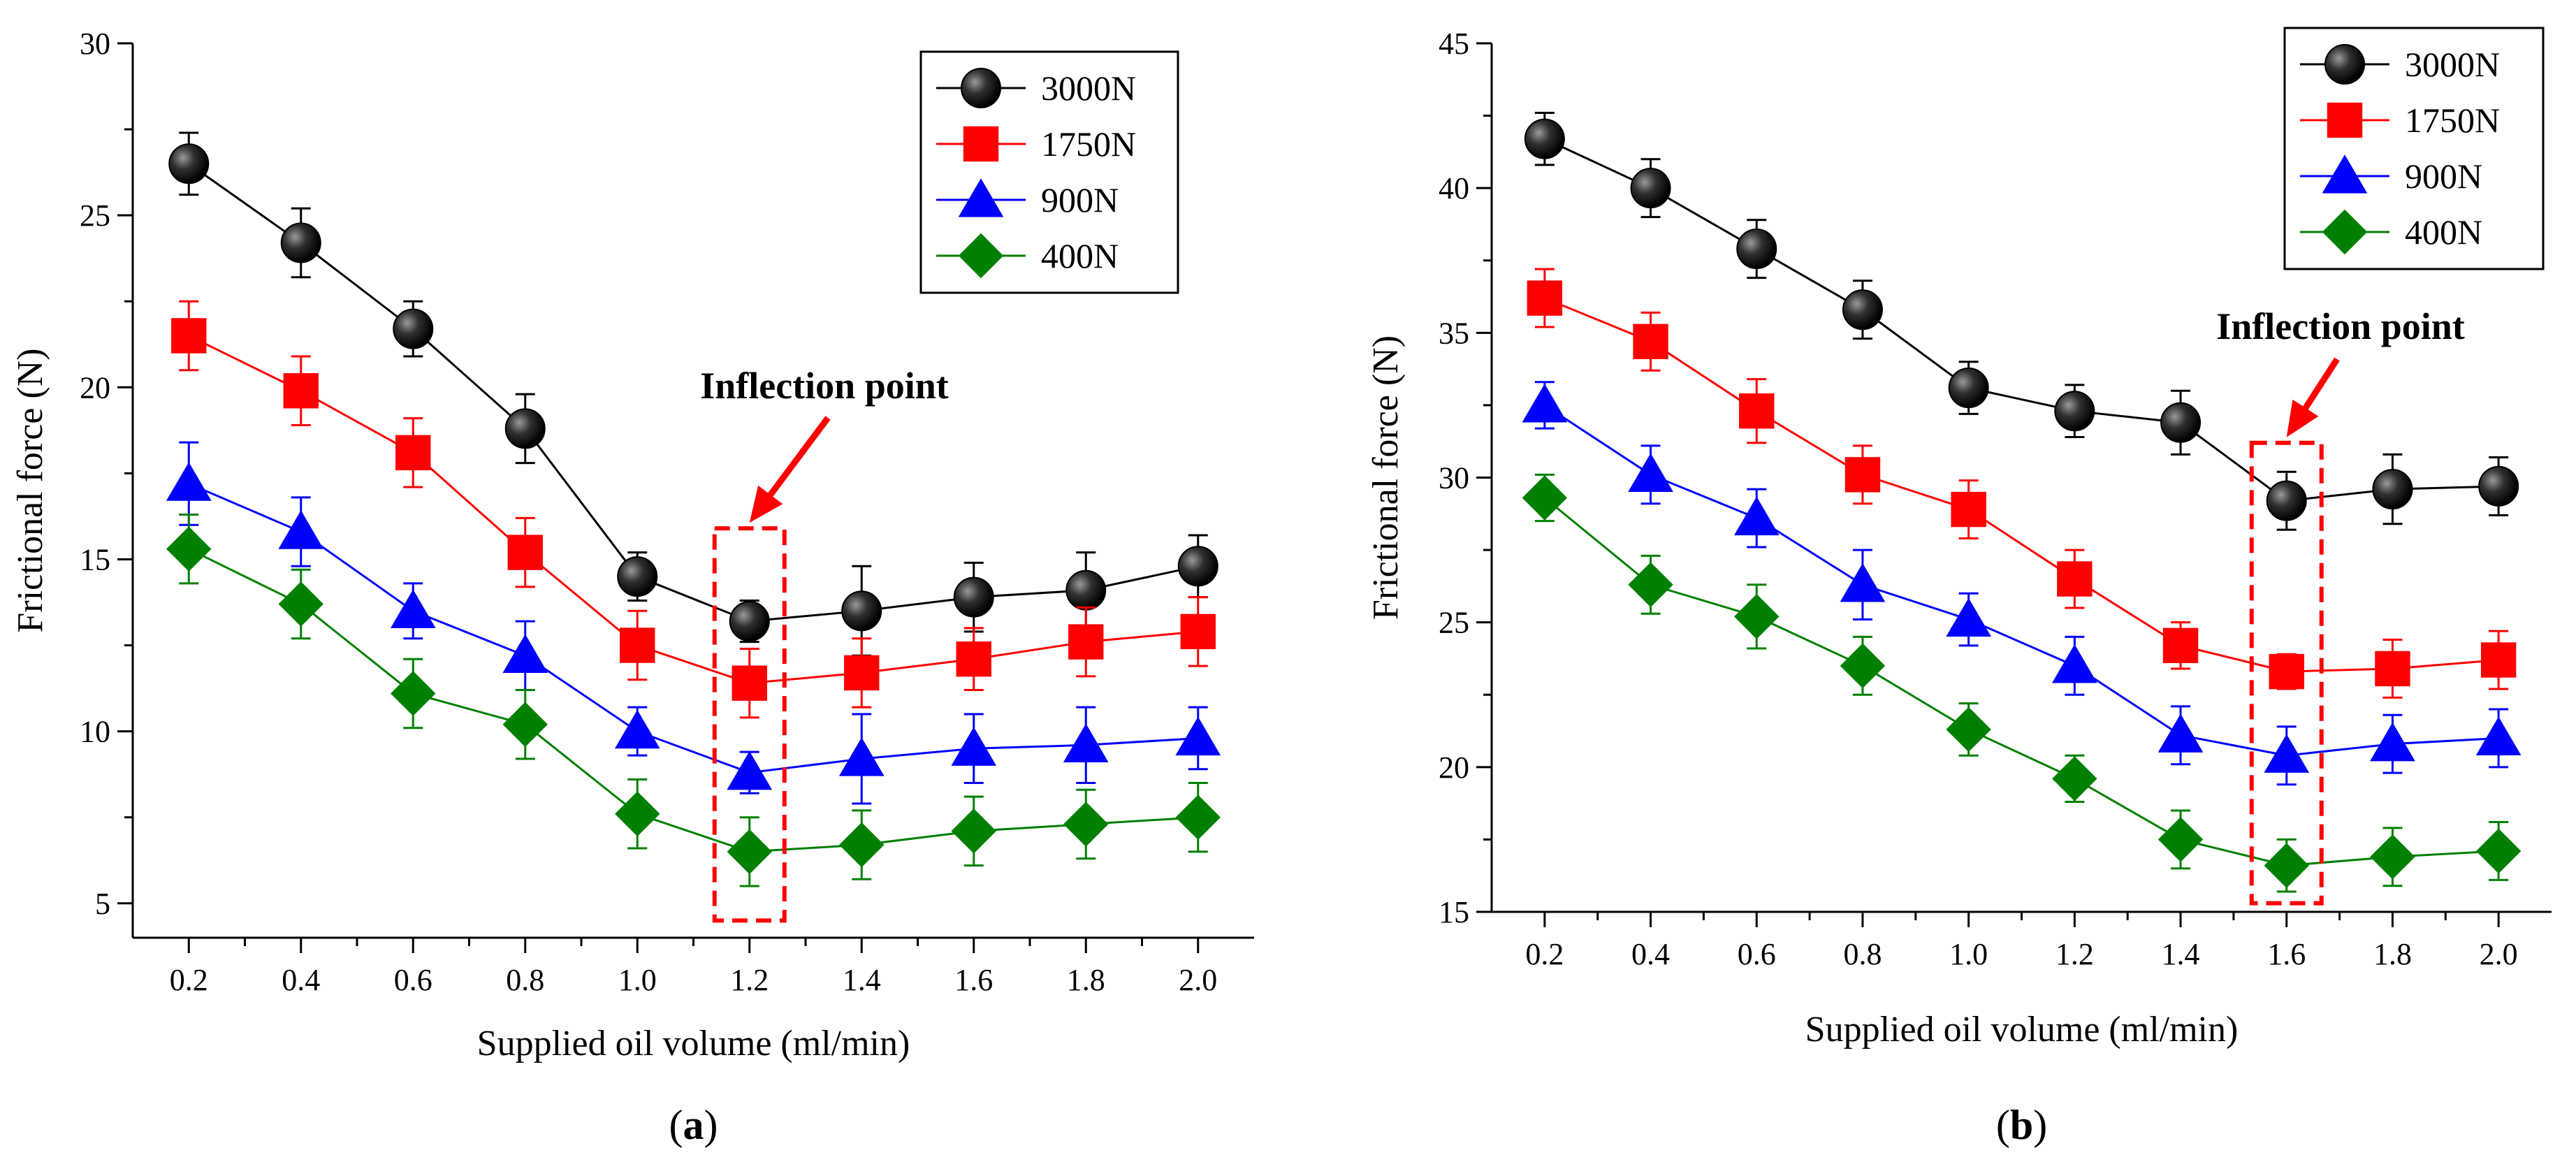 This screenshot has width=2576, height=1169. Describe the element at coordinates (103, 904) in the screenshot. I see `y-tick-label: 5` at that location.